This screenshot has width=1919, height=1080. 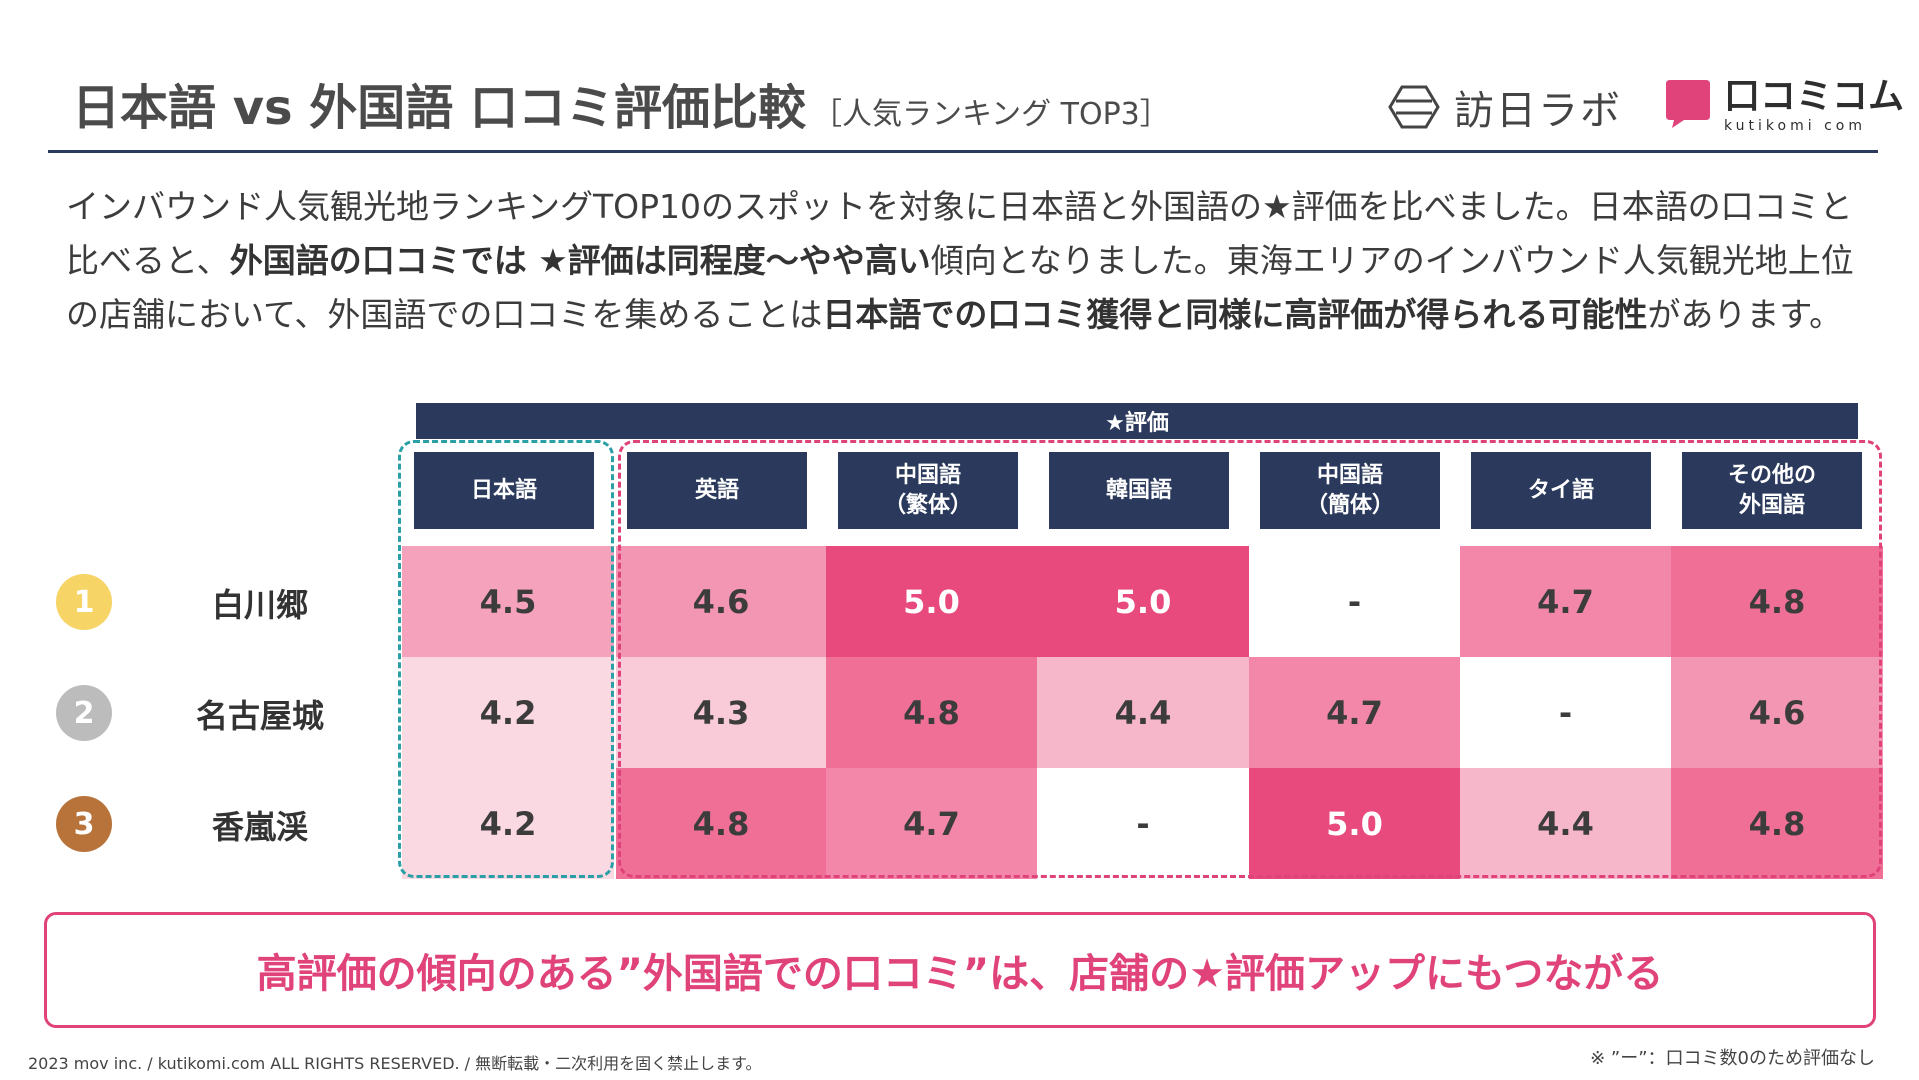 What do you see at coordinates (1561, 490) in the screenshot?
I see `column-header: タイ語` at bounding box center [1561, 490].